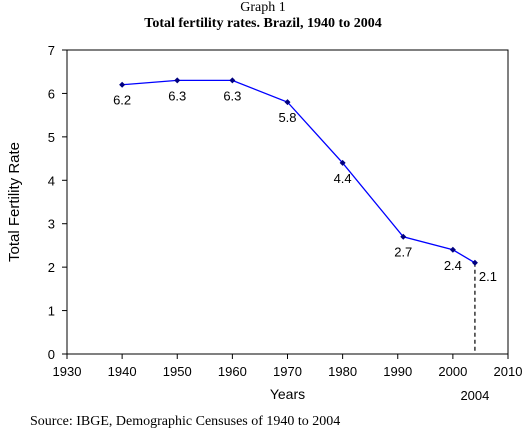 The image size is (526, 439). I want to click on x-tick-label: 1940, so click(122, 371).